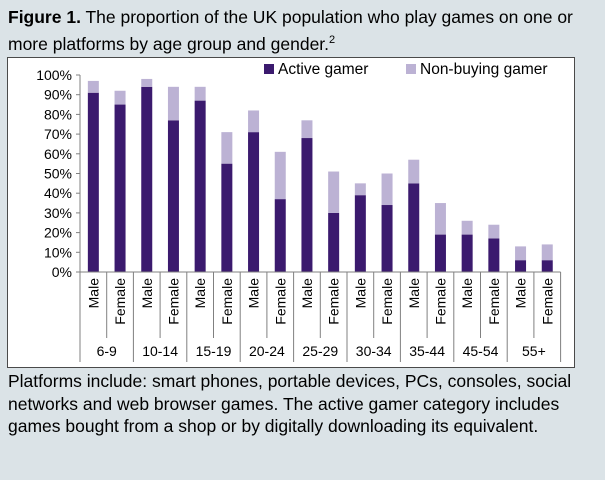  What do you see at coordinates (58, 174) in the screenshot?
I see `y-tick-label: 50%` at bounding box center [58, 174].